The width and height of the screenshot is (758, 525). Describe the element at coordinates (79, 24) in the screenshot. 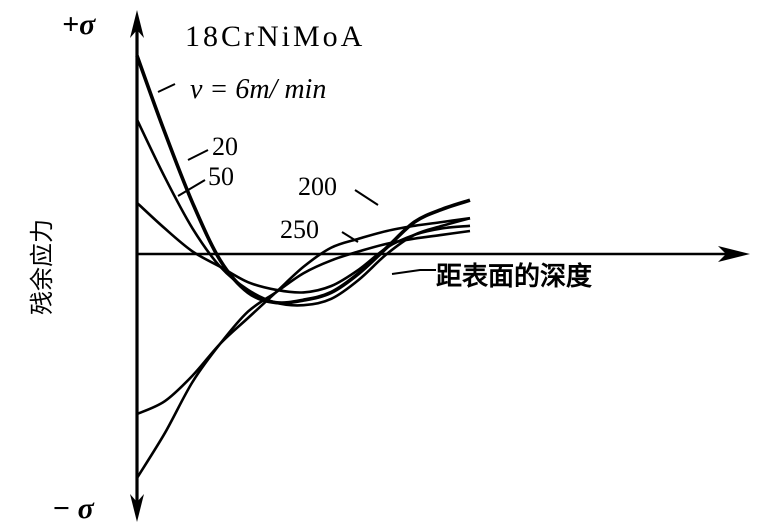

I see `y-axis-top-label: +σ` at that location.